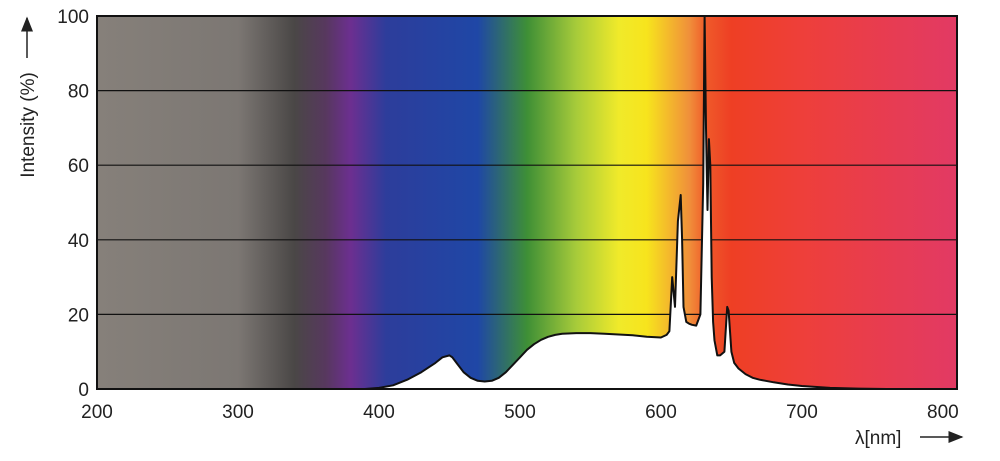  Describe the element at coordinates (73, 17) in the screenshot. I see `y-tick-label-100: 100` at that location.